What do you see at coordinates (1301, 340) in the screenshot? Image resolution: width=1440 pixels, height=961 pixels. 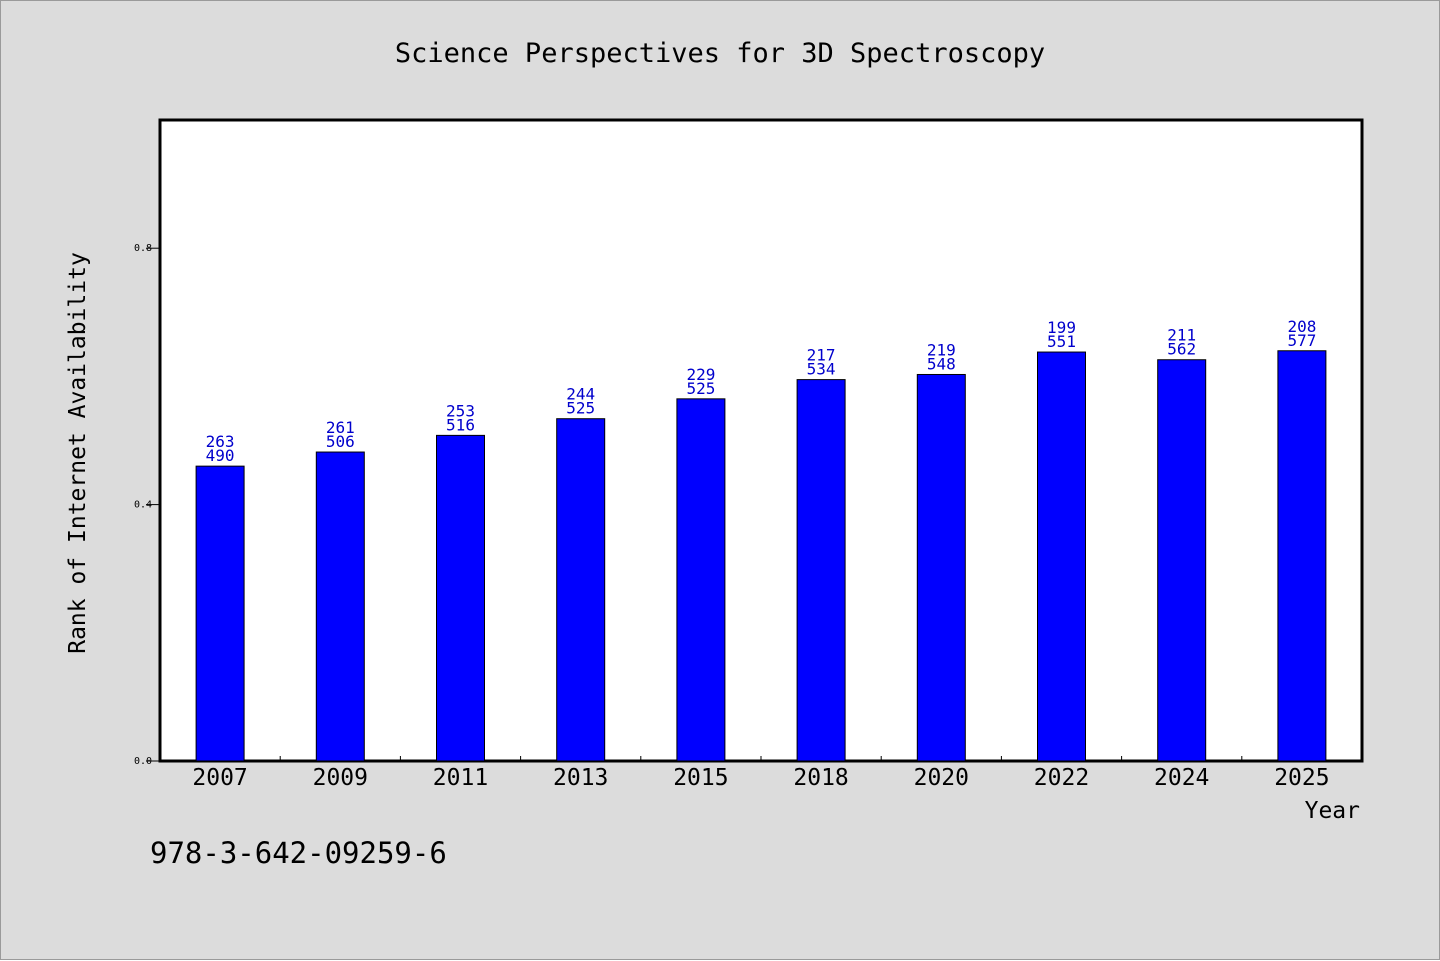 I see `bar-data-label: 577` at bounding box center [1301, 340].